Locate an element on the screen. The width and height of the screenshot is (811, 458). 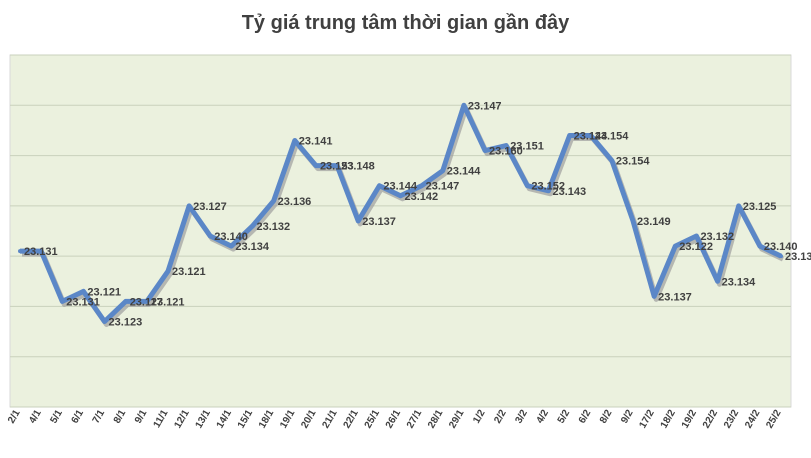
x-tick-label: 18/1 is located at coordinates (266, 419).